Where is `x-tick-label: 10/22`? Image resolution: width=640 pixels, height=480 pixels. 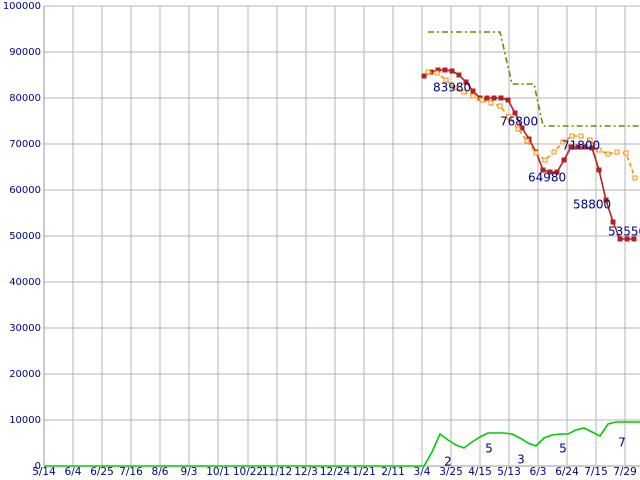 x-tick-label: 10/22 is located at coordinates (248, 472).